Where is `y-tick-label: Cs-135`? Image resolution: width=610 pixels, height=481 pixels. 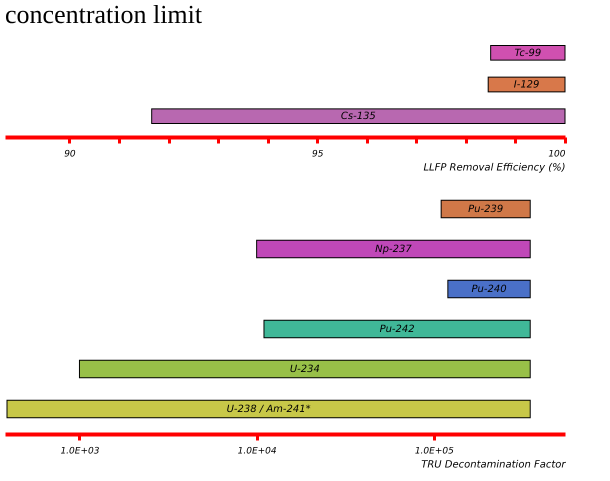 y-tick-label: Cs-135 is located at coordinates (358, 116).